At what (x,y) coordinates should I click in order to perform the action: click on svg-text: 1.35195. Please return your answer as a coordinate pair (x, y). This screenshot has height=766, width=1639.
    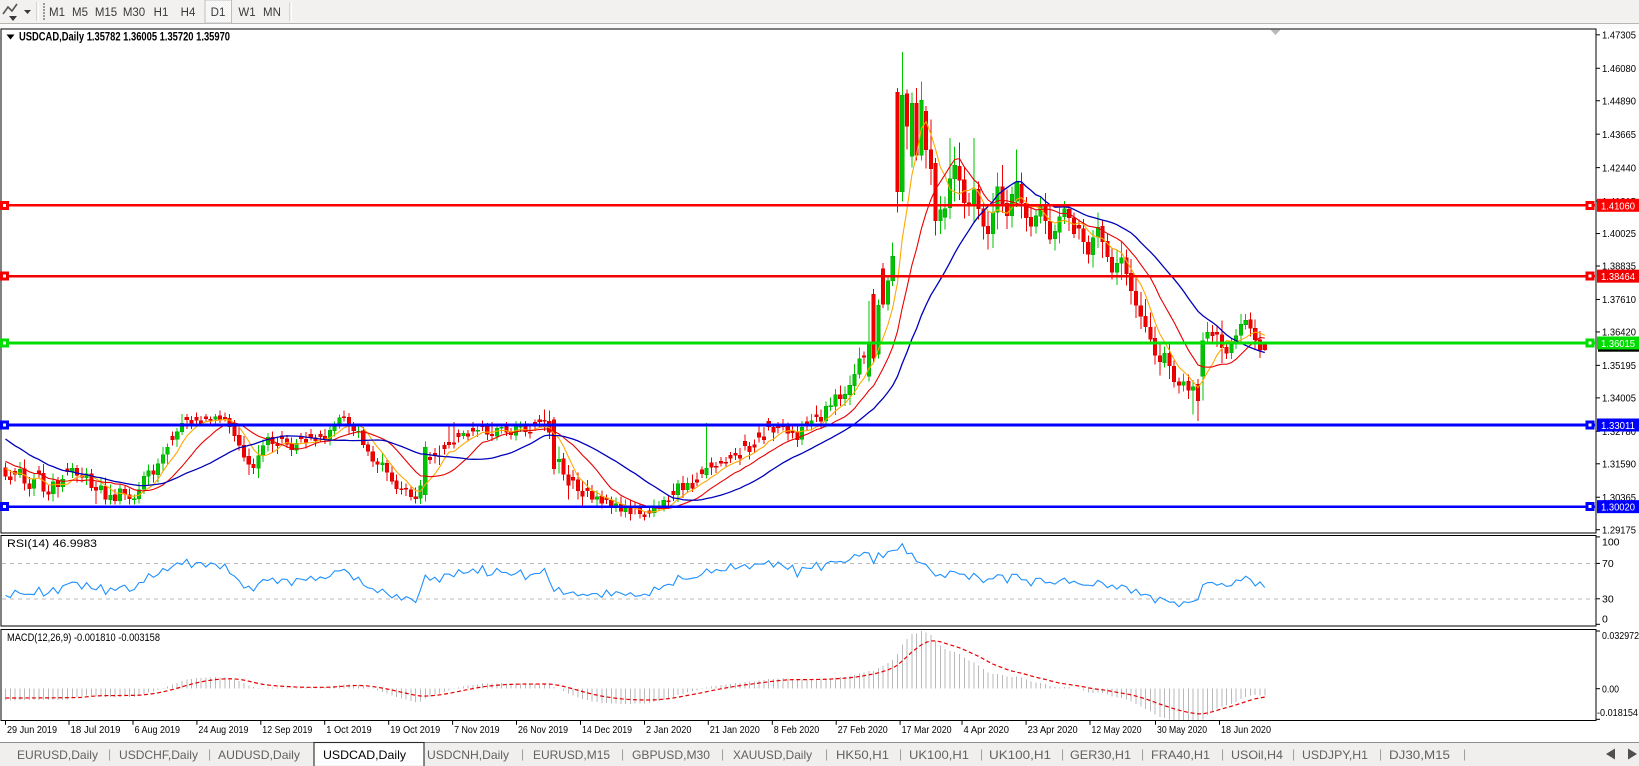
    Looking at the image, I should click on (1619, 366).